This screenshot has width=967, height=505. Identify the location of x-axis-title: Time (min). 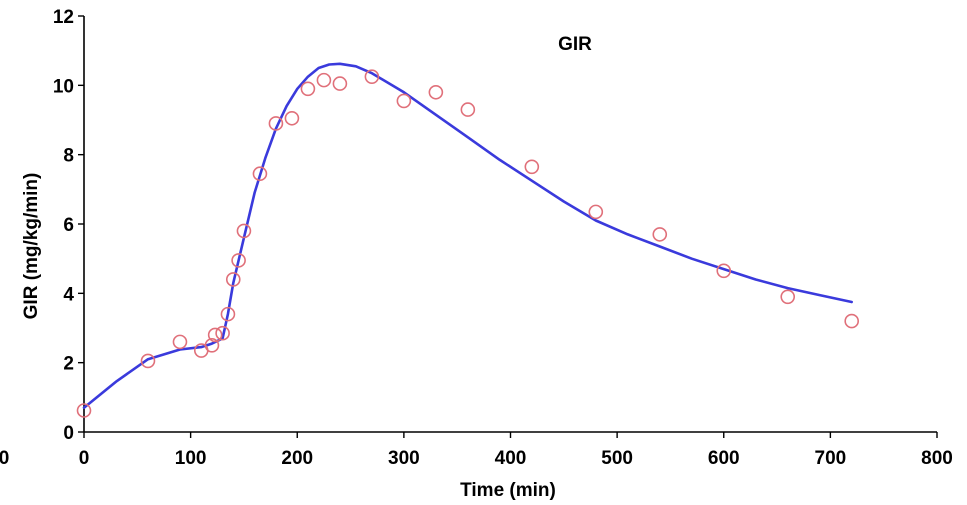
(508, 490).